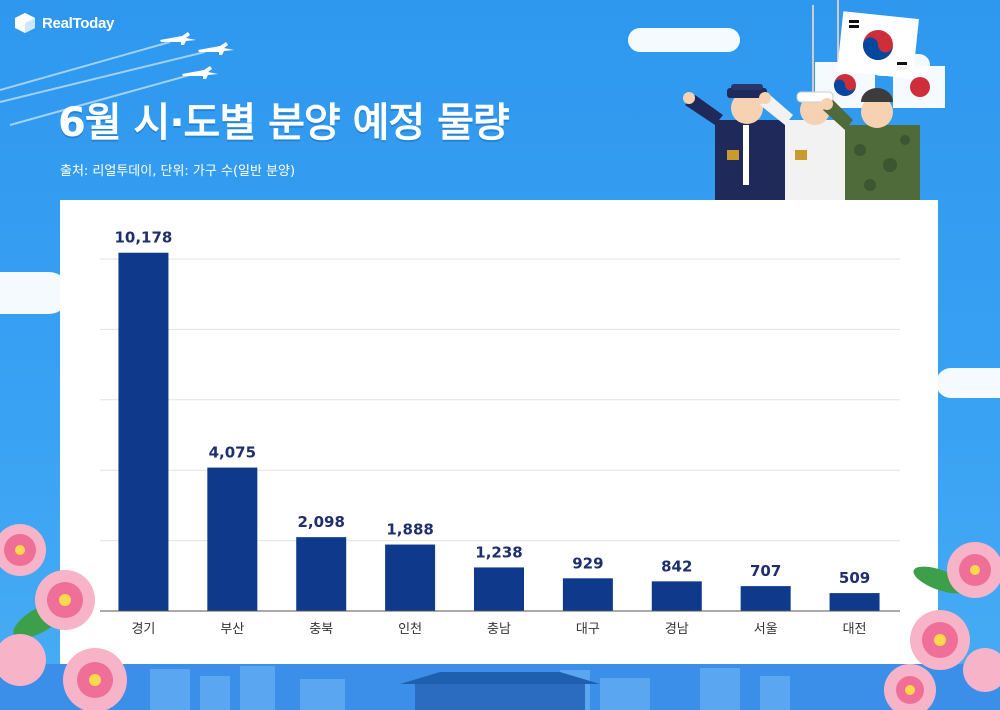  I want to click on category-label-1: 경기, so click(143, 629).